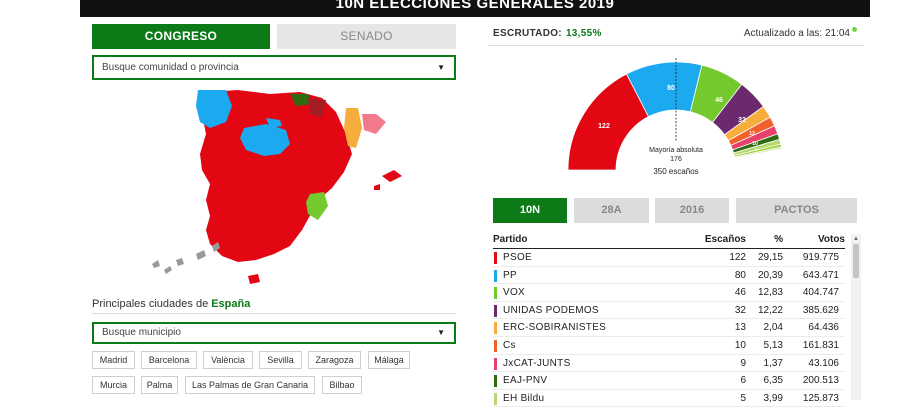 The width and height of the screenshot is (900, 407). What do you see at coordinates (334, 360) in the screenshot?
I see `city-chip: Zaragoza` at bounding box center [334, 360].